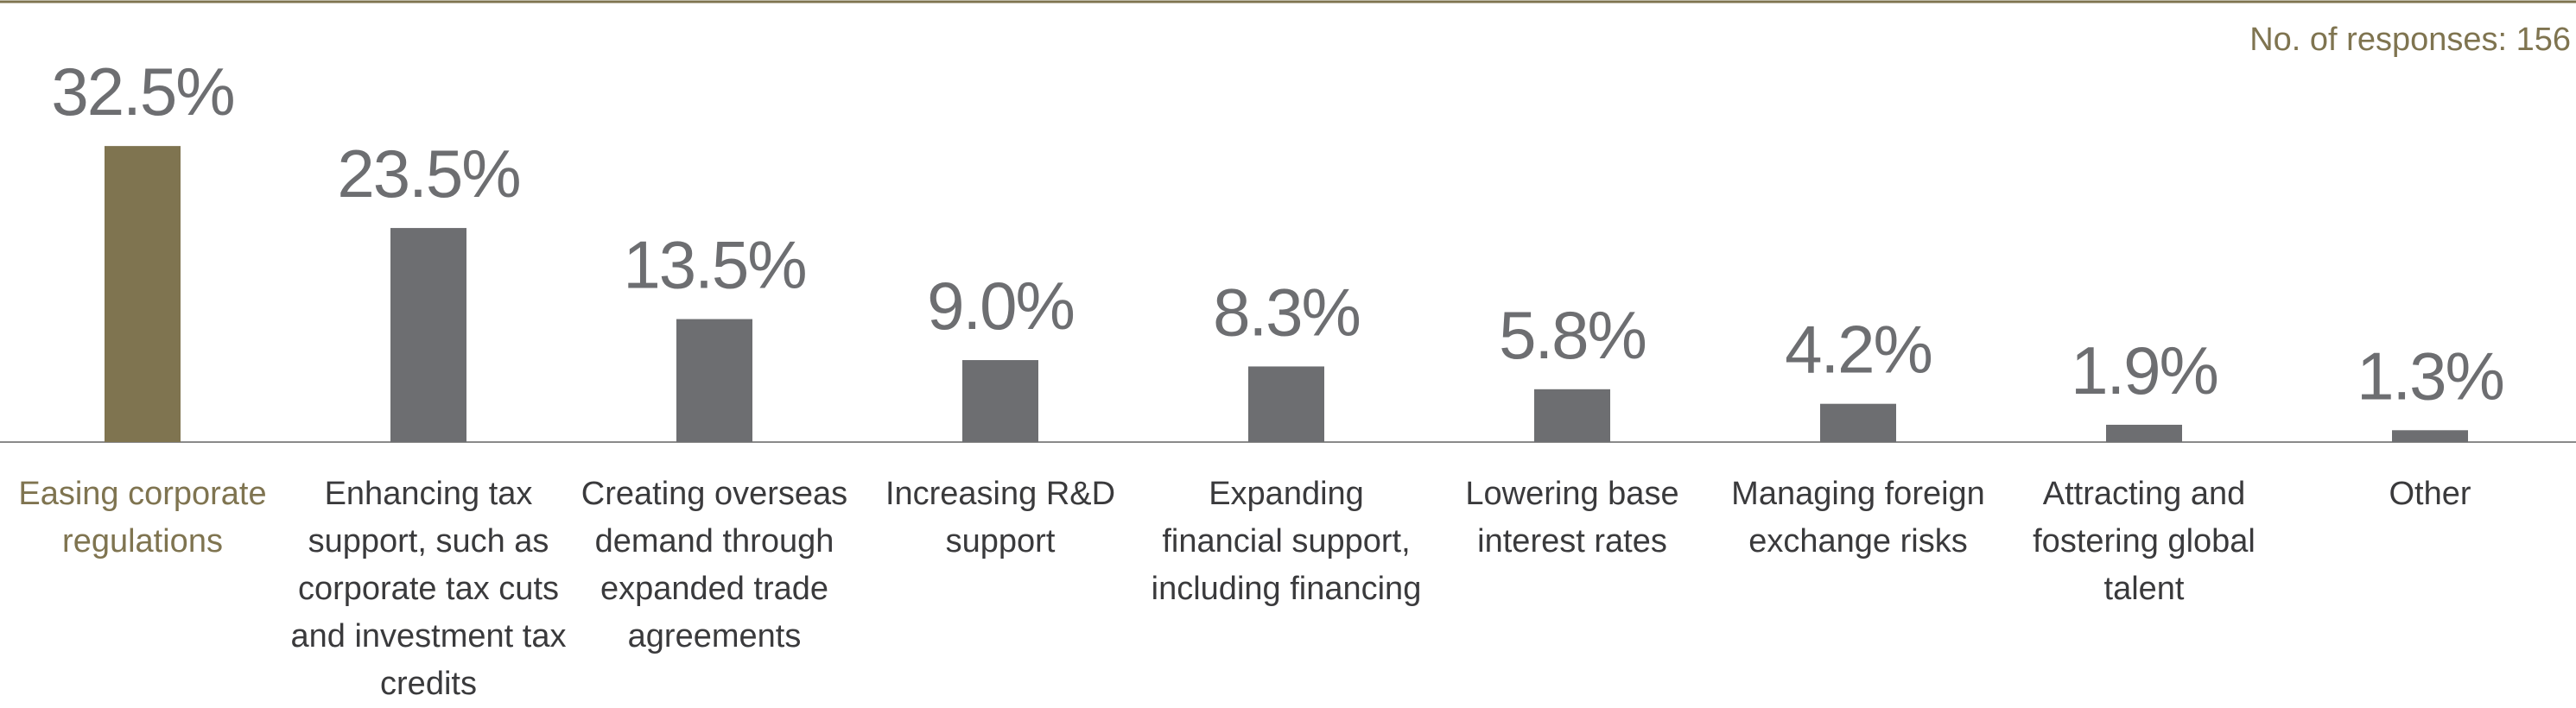 The height and width of the screenshot is (708, 2576). I want to click on category-label: Other, so click(2430, 494).